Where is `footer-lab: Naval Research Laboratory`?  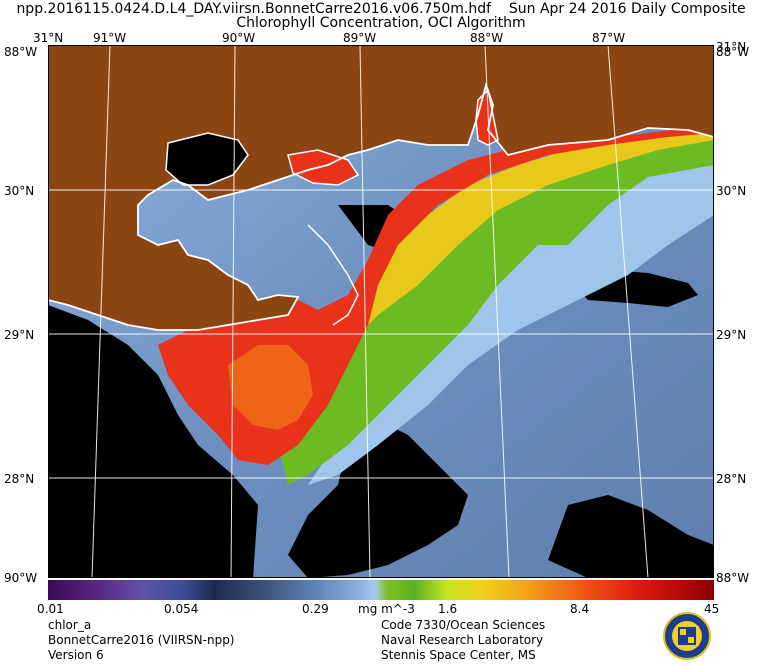 footer-lab: Naval Research Laboratory is located at coordinates (462, 640).